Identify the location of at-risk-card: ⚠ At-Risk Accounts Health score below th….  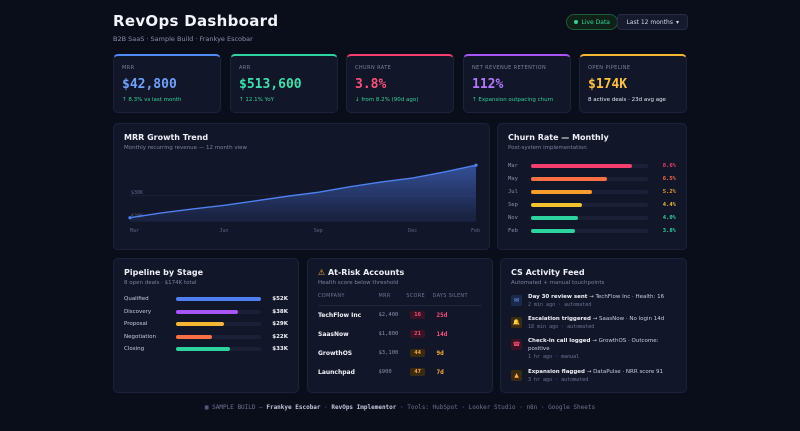
(400, 325).